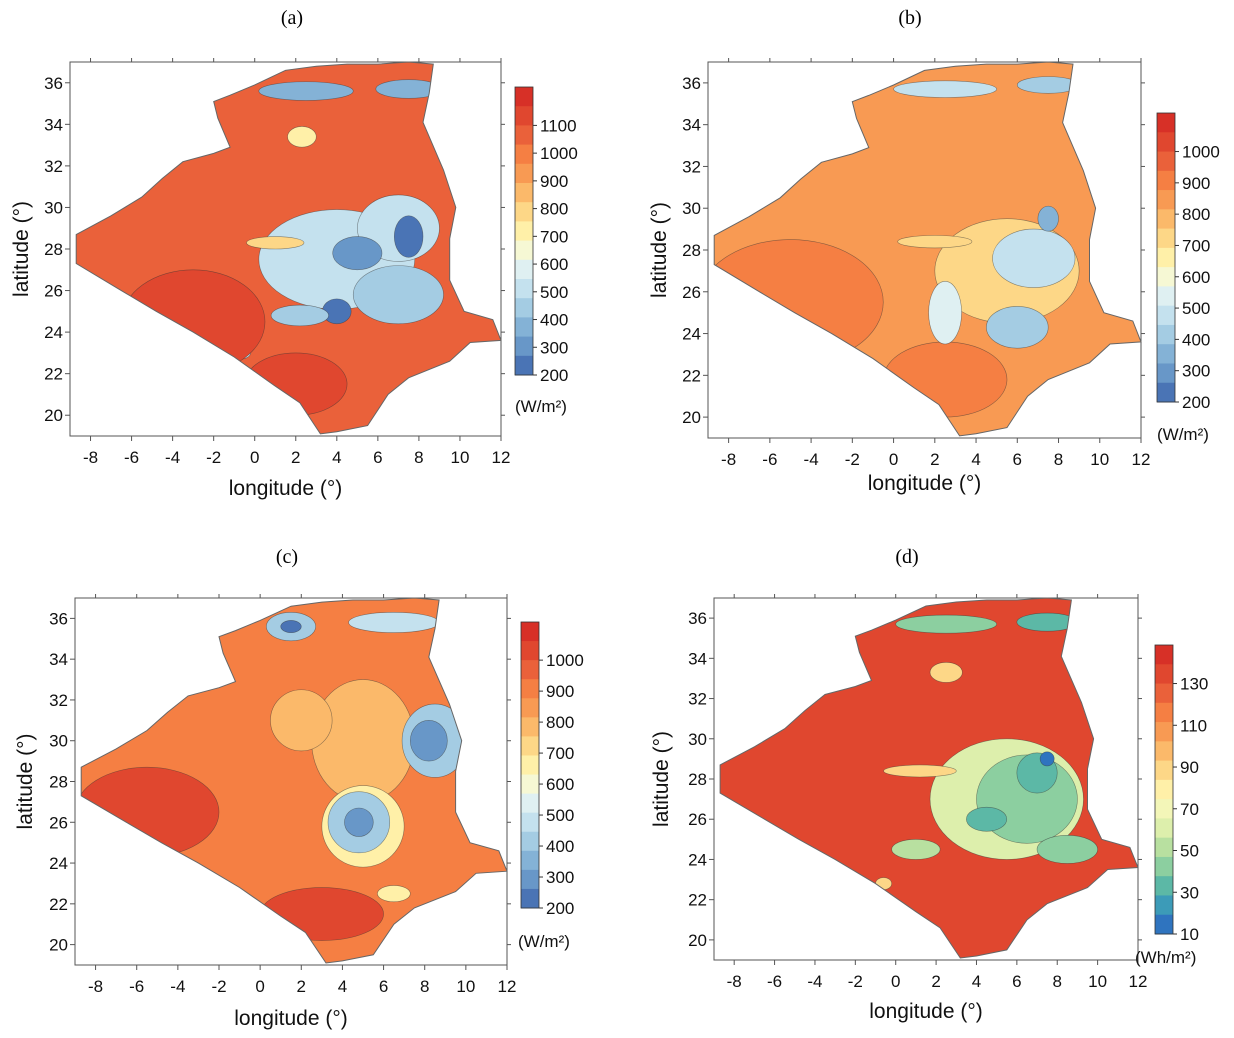 Image resolution: width=1234 pixels, height=1038 pixels. Describe the element at coordinates (58, 904) in the screenshot. I see `y-tick-label: 22` at that location.